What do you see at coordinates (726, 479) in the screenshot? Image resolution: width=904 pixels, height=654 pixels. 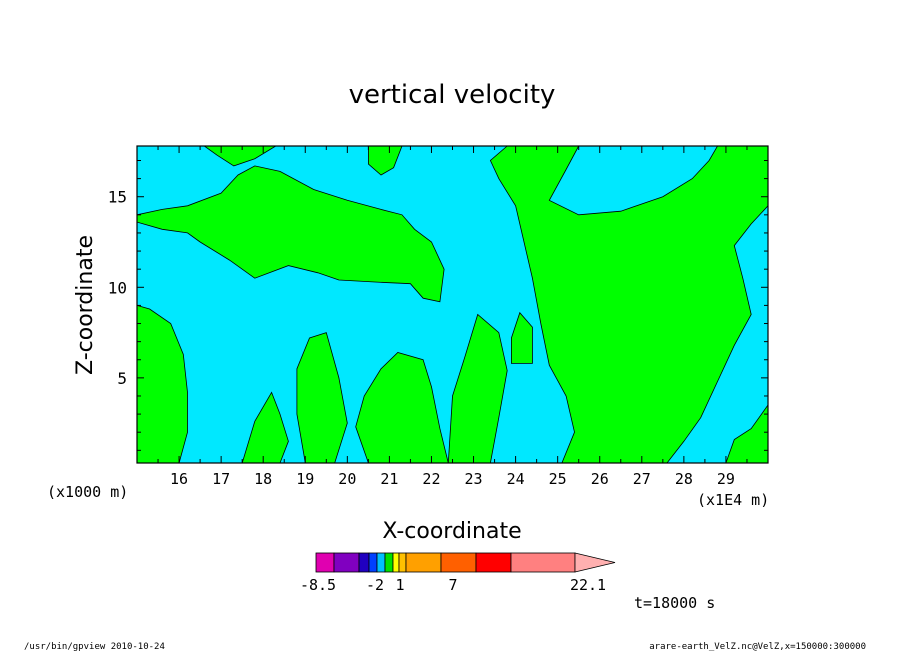 I see `x-tick-label: 29` at bounding box center [726, 479].